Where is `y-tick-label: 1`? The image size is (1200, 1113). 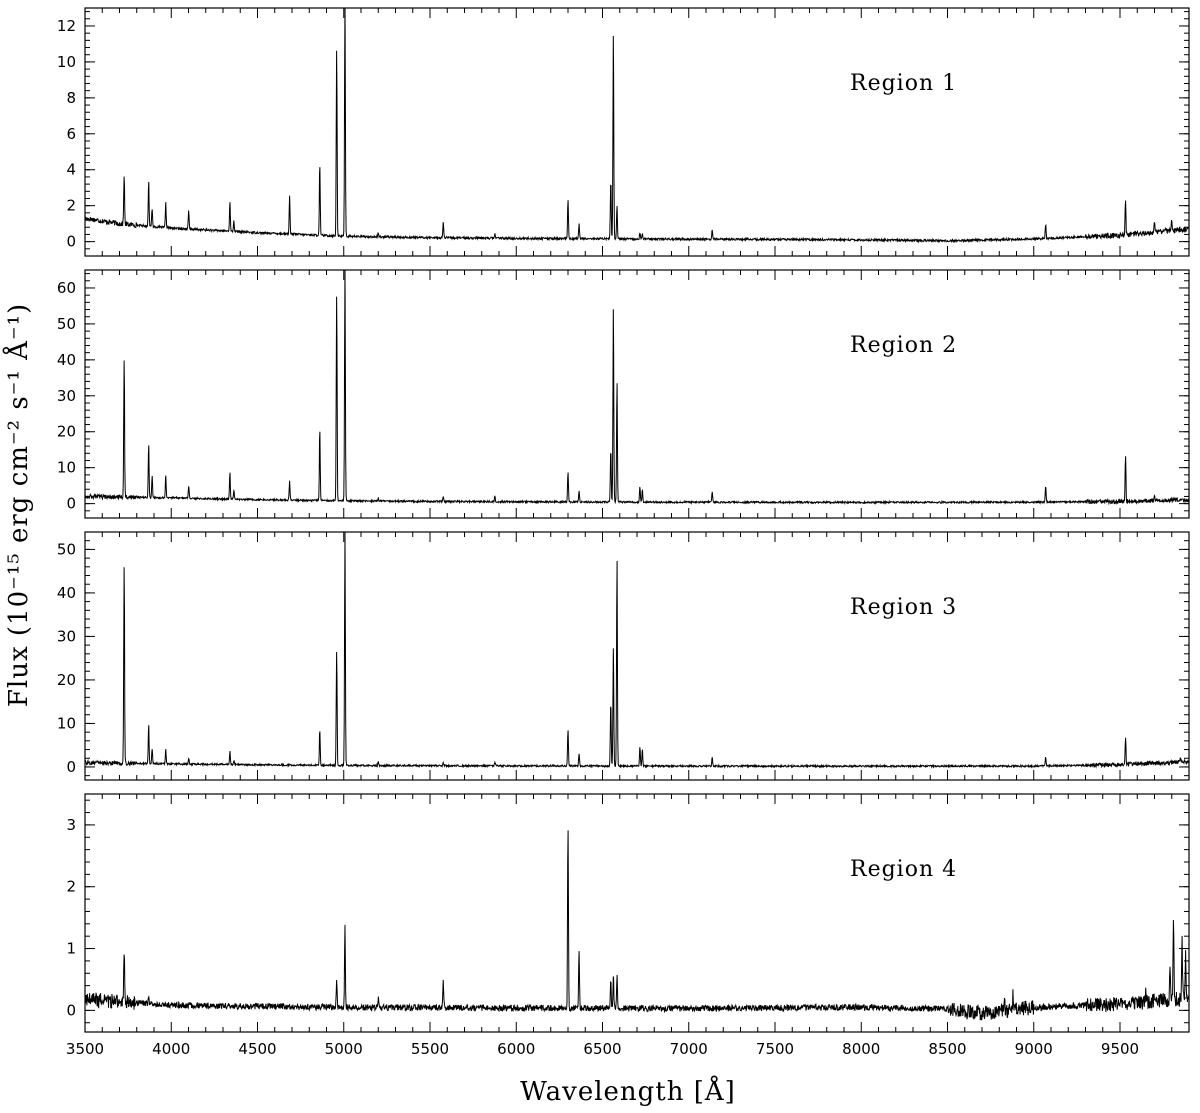 y-tick-label: 1 is located at coordinates (71, 949).